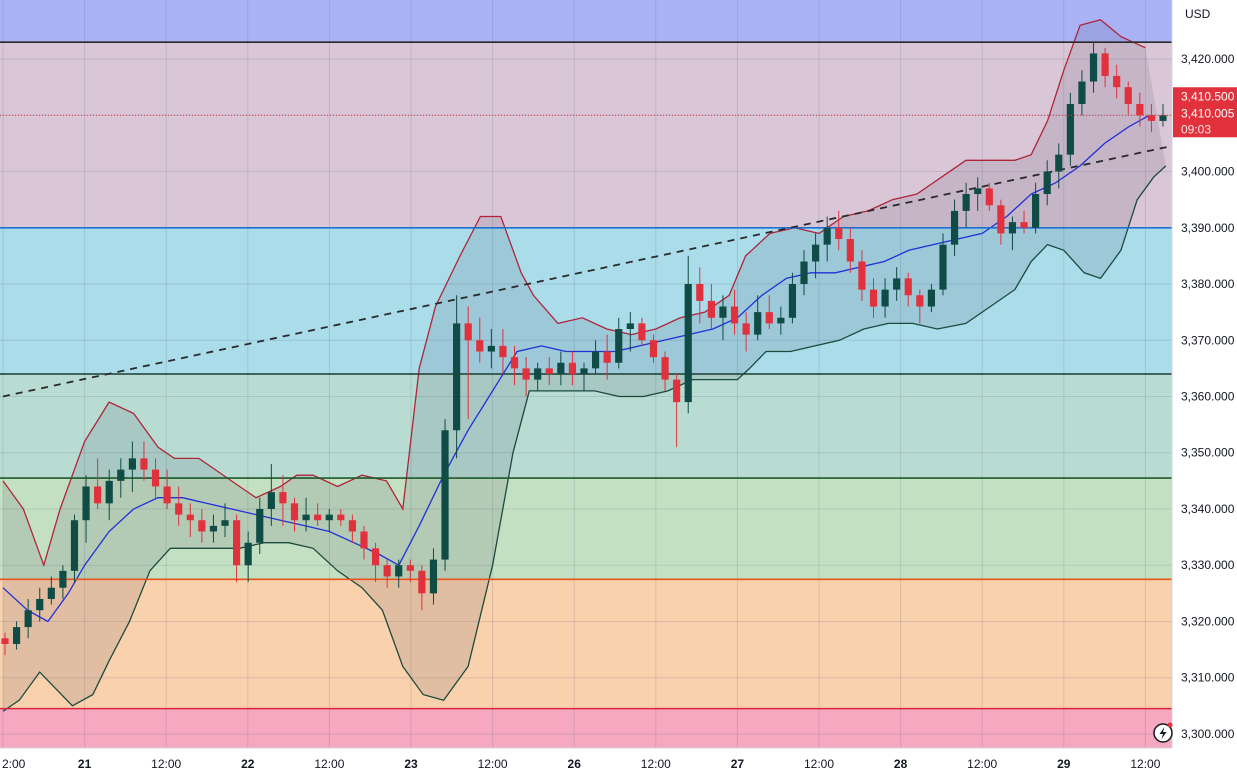 Image resolution: width=1237 pixels, height=779 pixels. What do you see at coordinates (1208, 96) in the screenshot?
I see `ask-price-label: 3,410.500` at bounding box center [1208, 96].